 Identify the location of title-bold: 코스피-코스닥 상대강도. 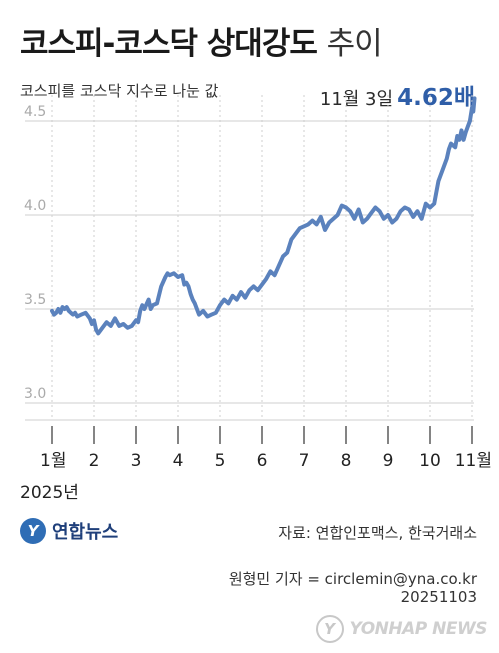
(169, 44).